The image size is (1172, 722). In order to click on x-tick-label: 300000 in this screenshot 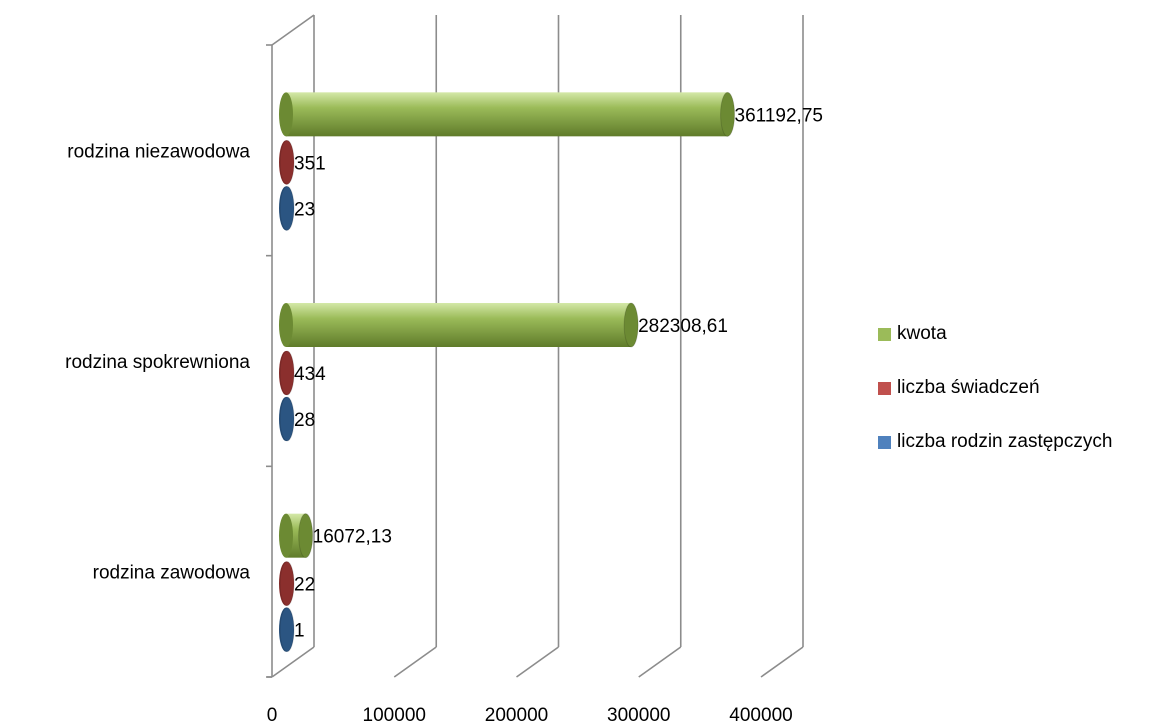, I will do `click(638, 713)`.